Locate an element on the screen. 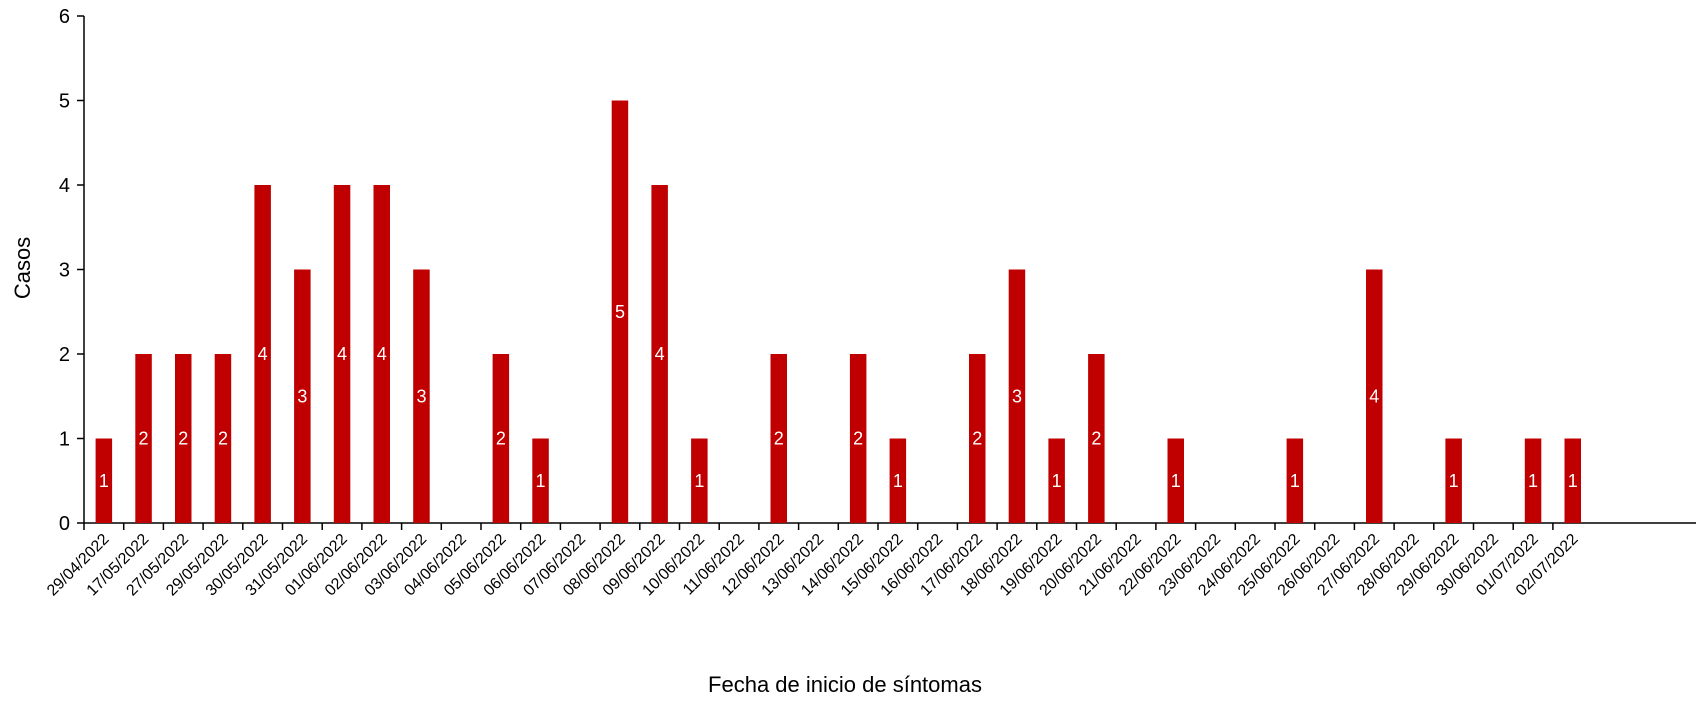  bar-data-label: 5 is located at coordinates (620, 312).